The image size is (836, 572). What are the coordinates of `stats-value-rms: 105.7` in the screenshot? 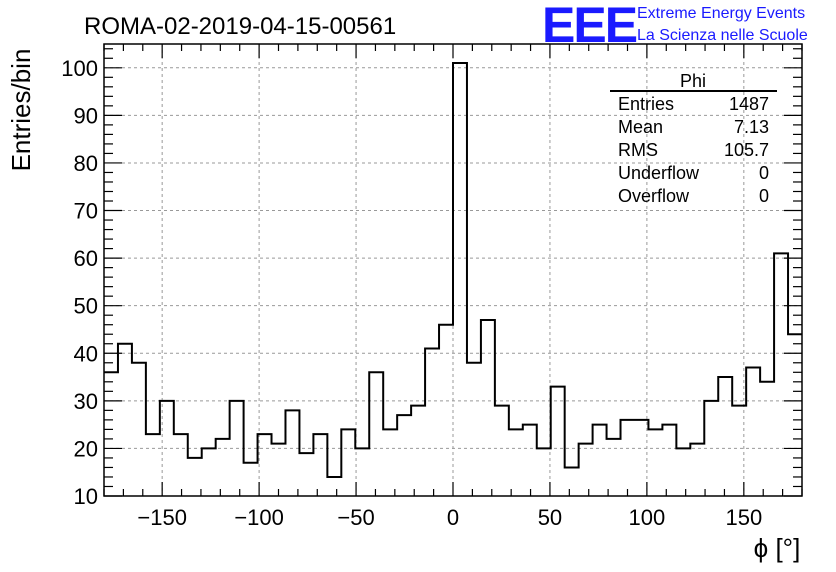 It's located at (746, 150).